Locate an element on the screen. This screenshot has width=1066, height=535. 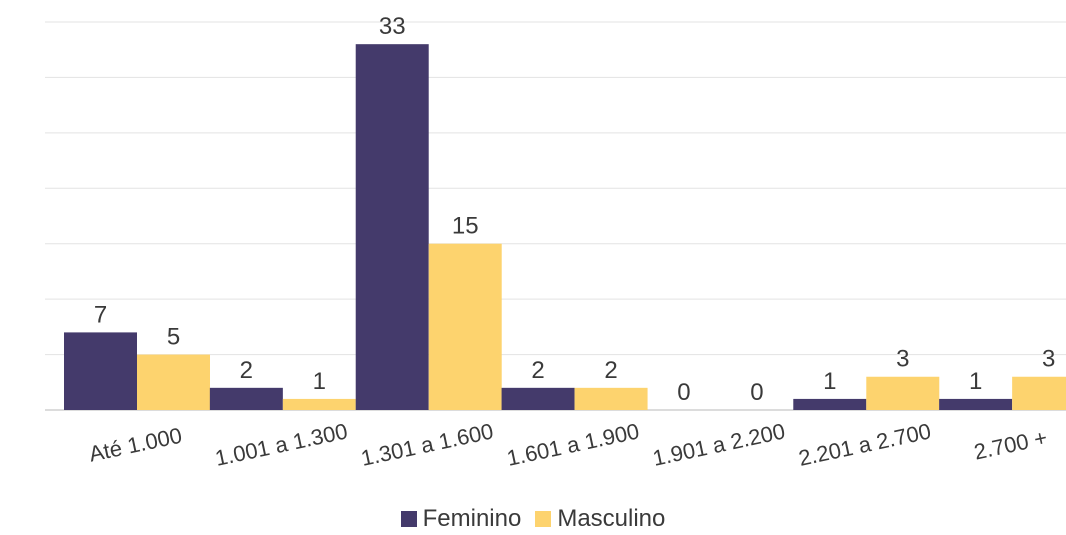
x-tick-label: 1.601 a 1.900 is located at coordinates (573, 444).